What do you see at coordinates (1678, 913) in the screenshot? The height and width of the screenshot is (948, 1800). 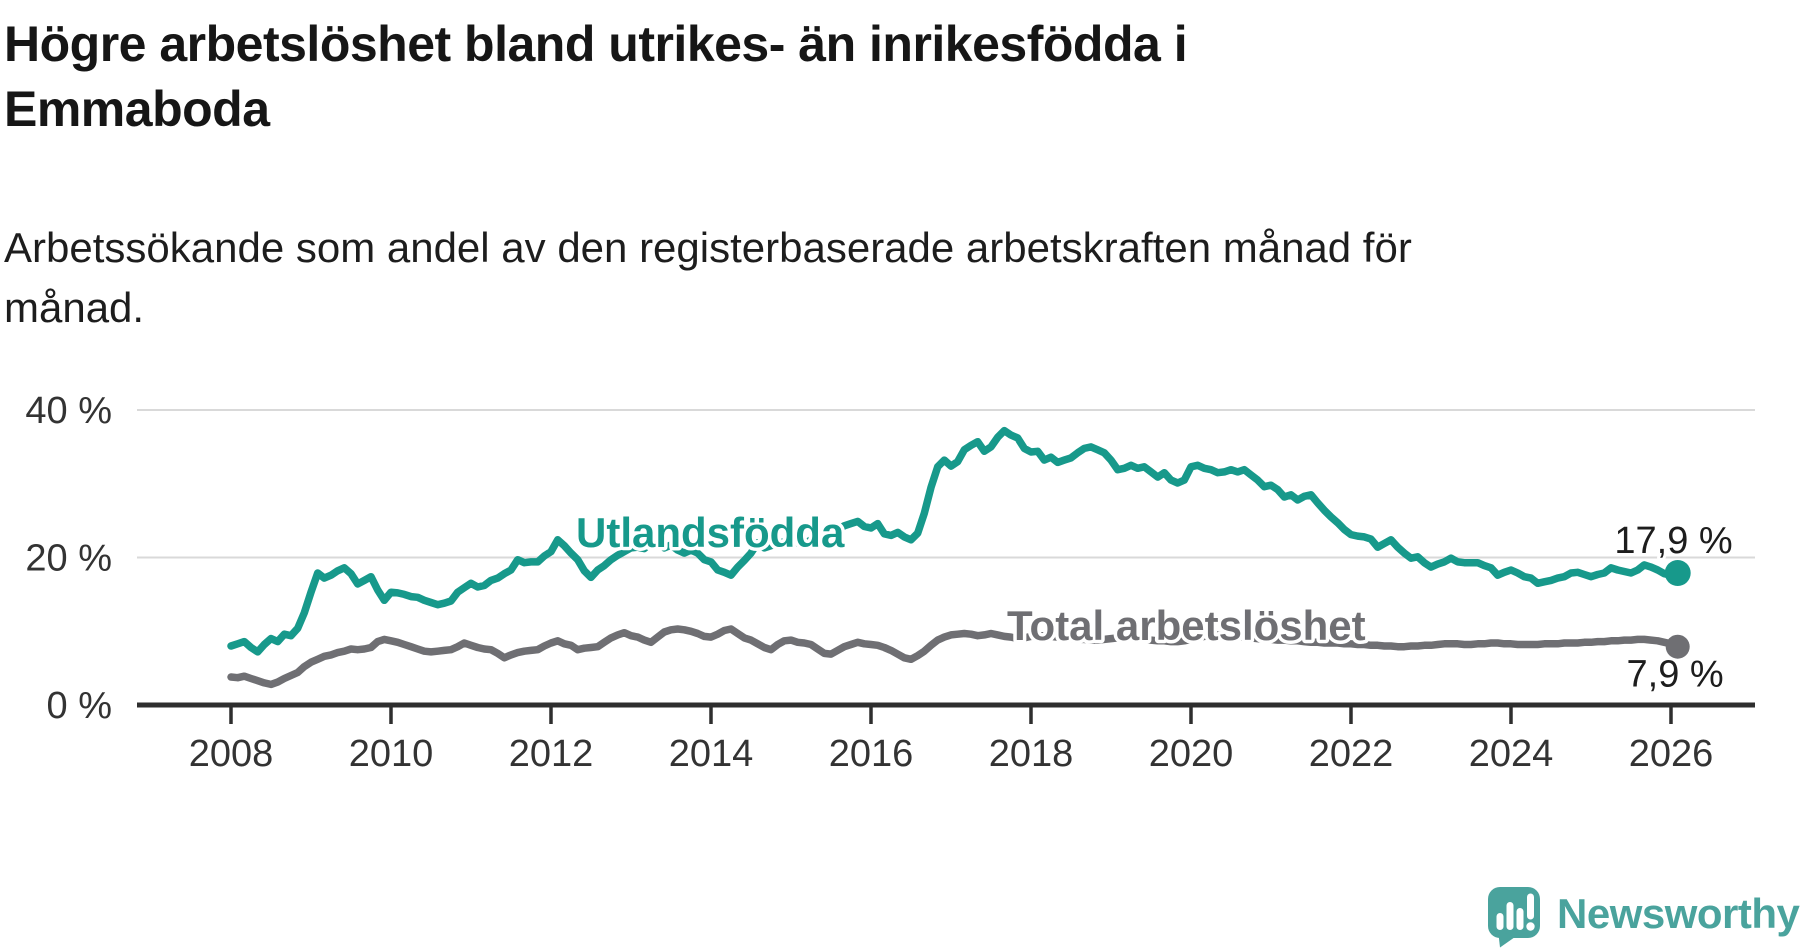 I see `brand-name: Newsworthy` at bounding box center [1678, 913].